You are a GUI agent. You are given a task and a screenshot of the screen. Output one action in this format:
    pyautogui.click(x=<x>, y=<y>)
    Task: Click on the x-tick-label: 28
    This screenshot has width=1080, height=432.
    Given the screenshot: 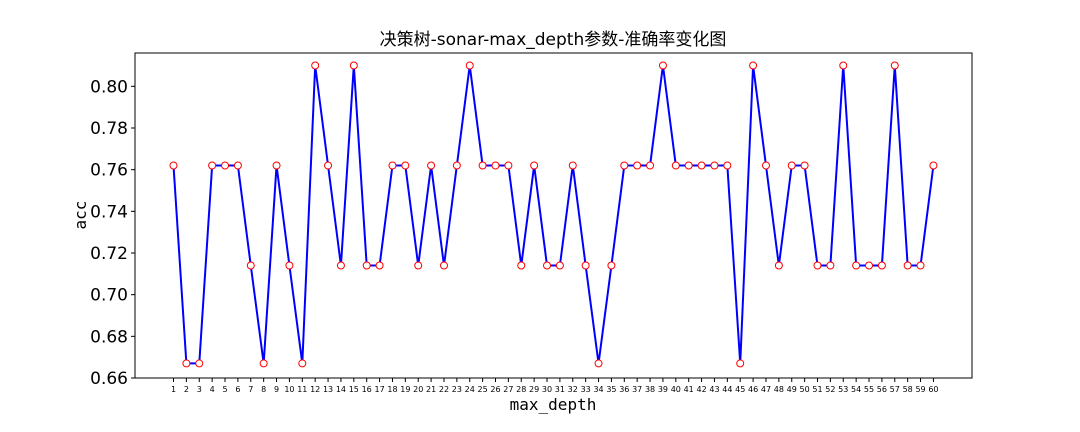 What is the action you would take?
    pyautogui.click(x=521, y=389)
    